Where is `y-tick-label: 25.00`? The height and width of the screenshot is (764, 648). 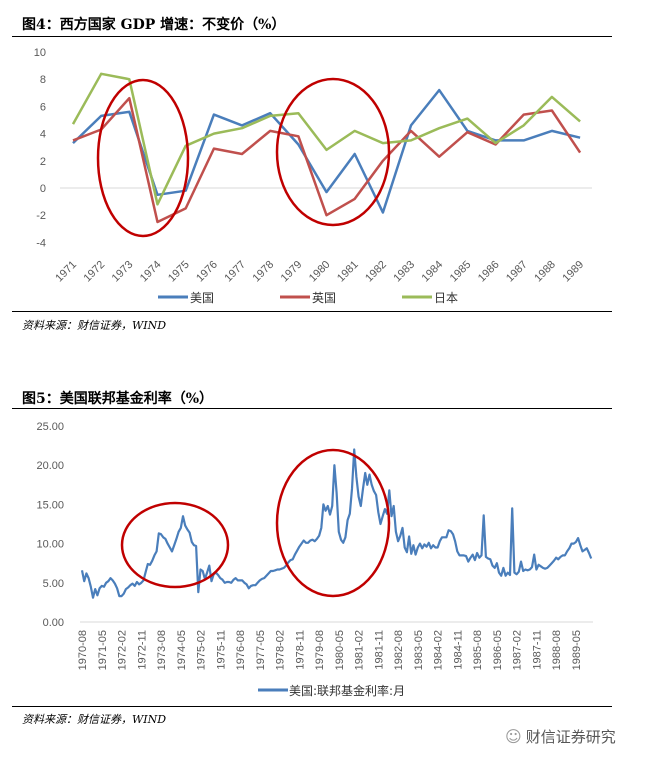
y-tick-label: 25.00 is located at coordinates (50, 427).